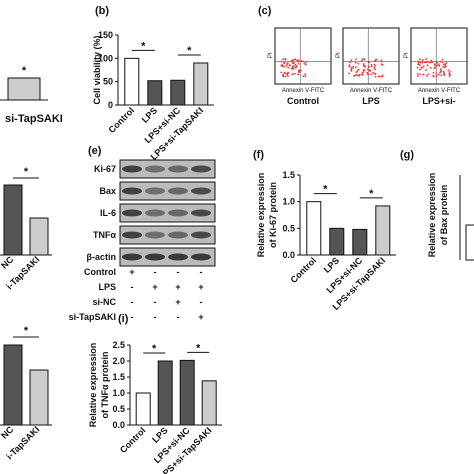 The image size is (474, 474). I want to click on y-tick-label: 0.0, so click(288, 255).